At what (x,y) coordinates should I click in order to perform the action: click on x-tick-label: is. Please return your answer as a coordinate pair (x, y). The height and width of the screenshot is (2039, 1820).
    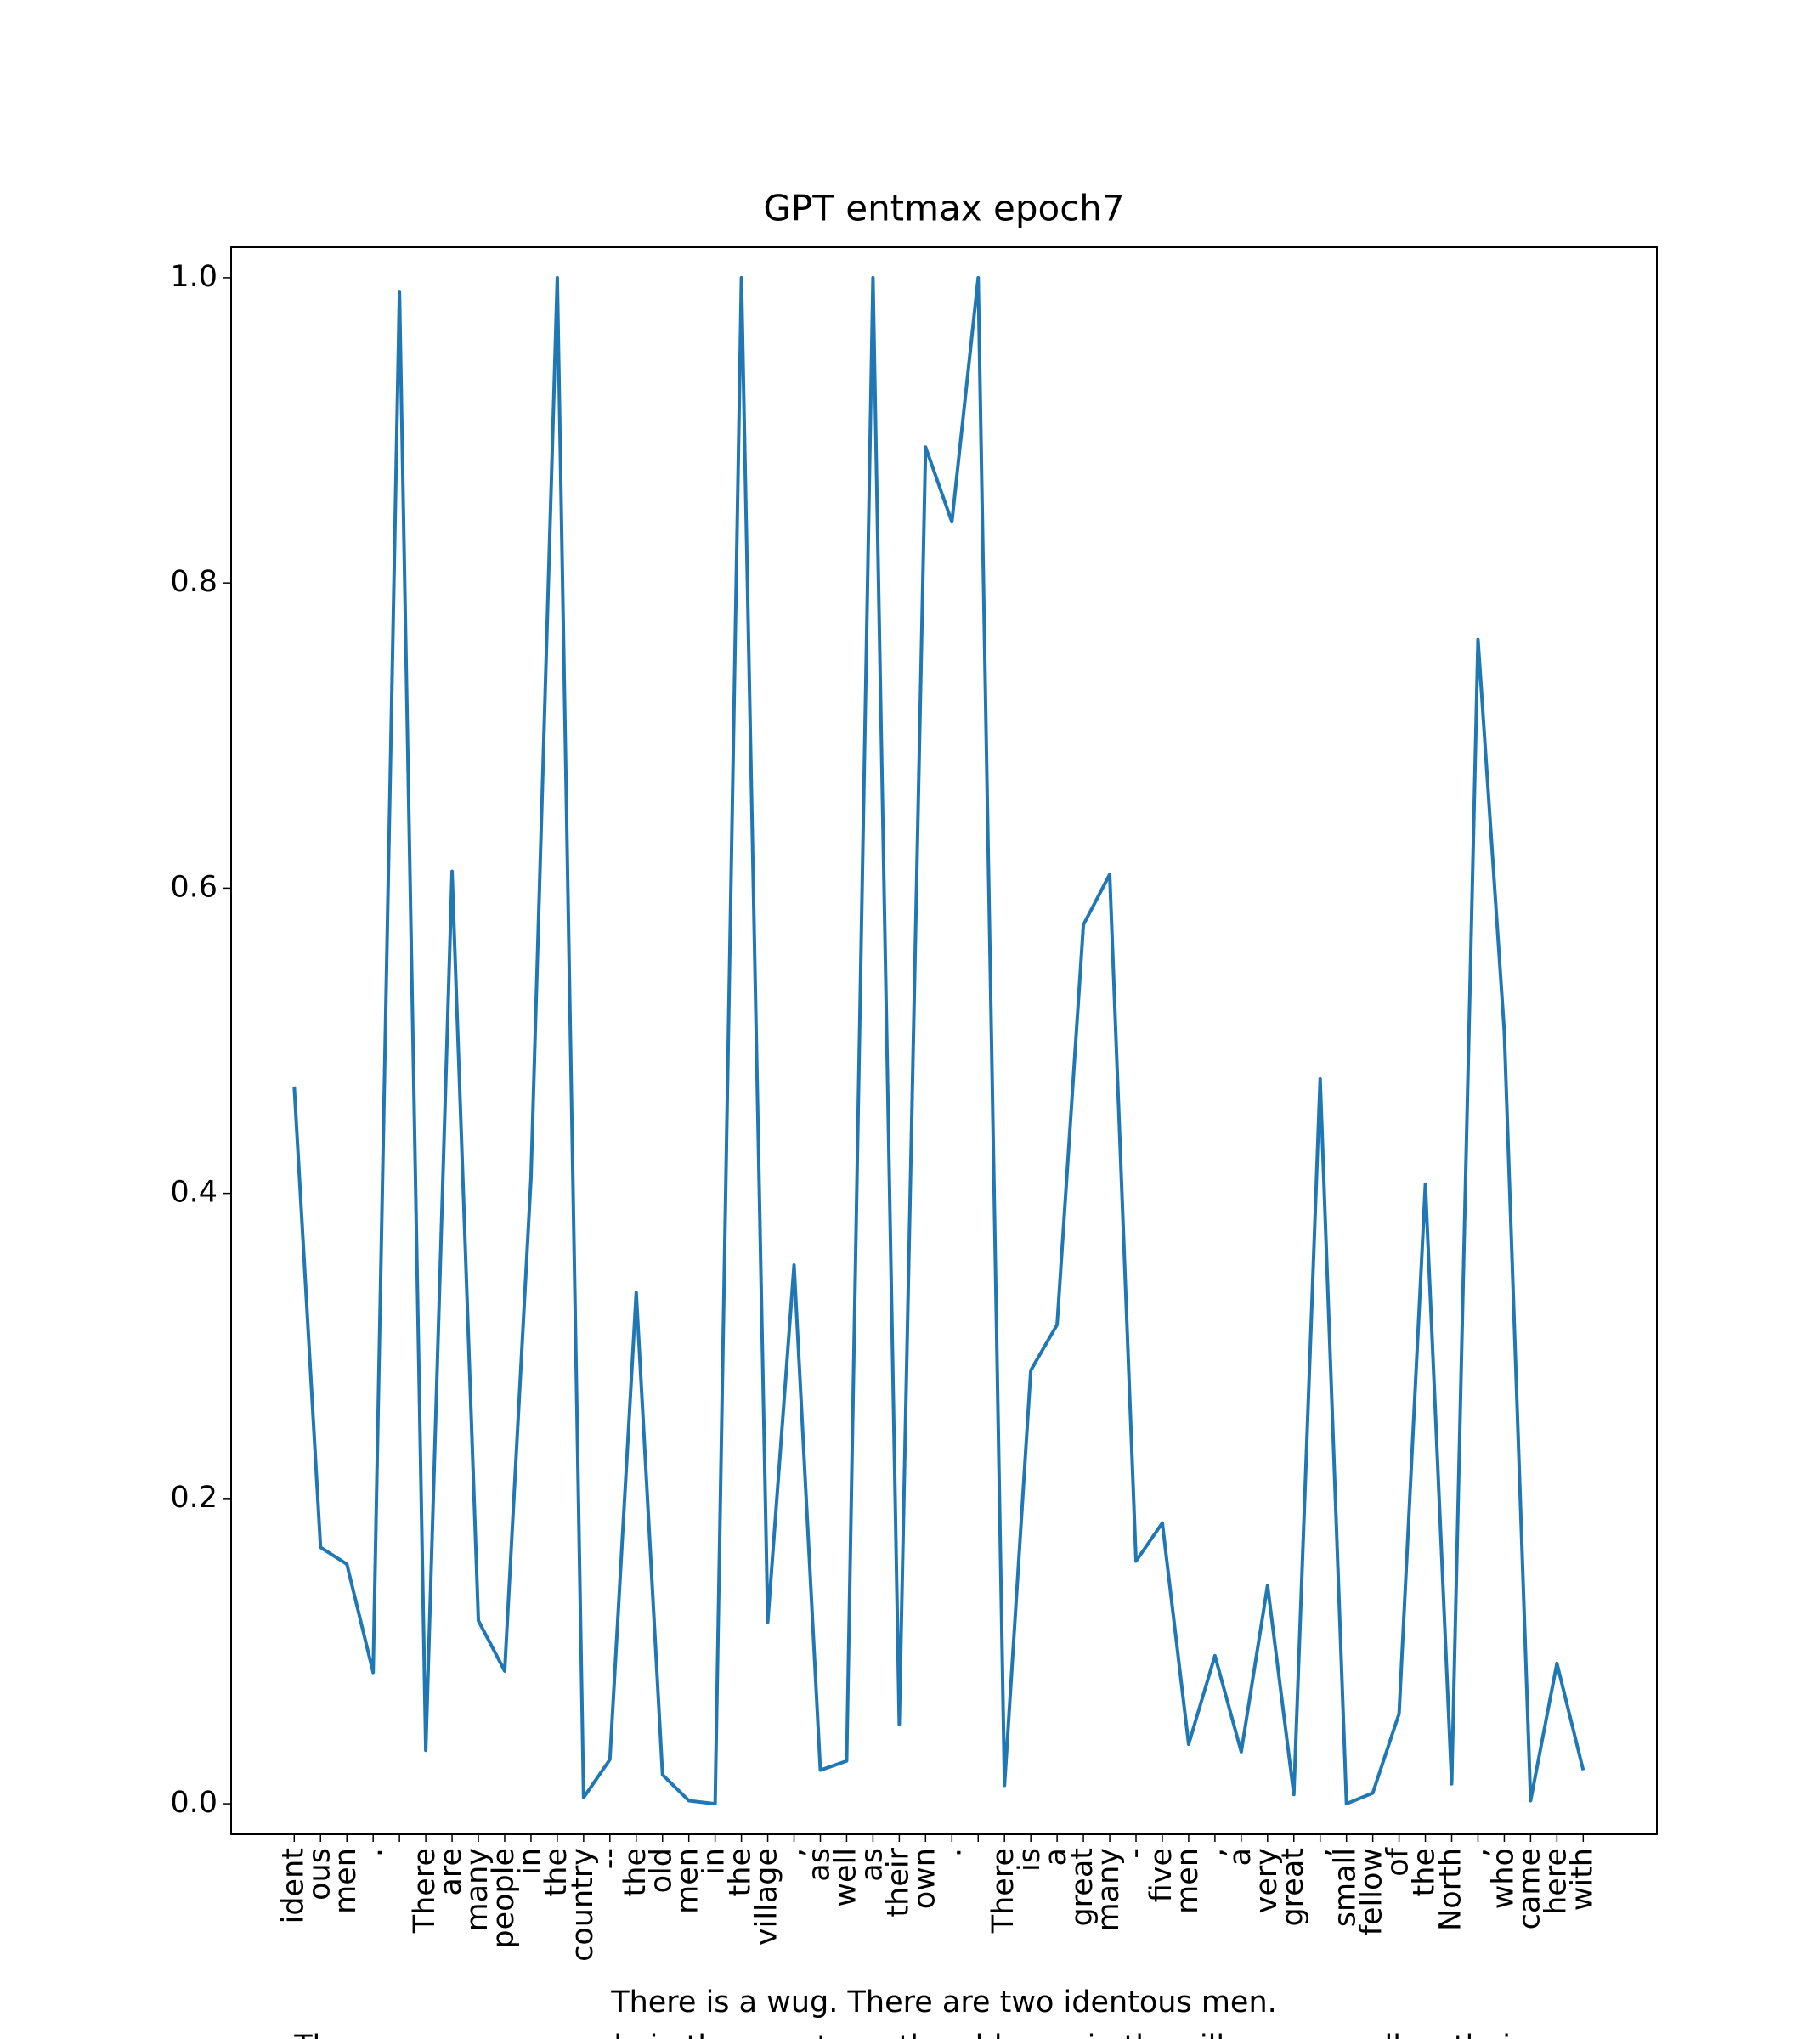
    Looking at the image, I should click on (1030, 1860).